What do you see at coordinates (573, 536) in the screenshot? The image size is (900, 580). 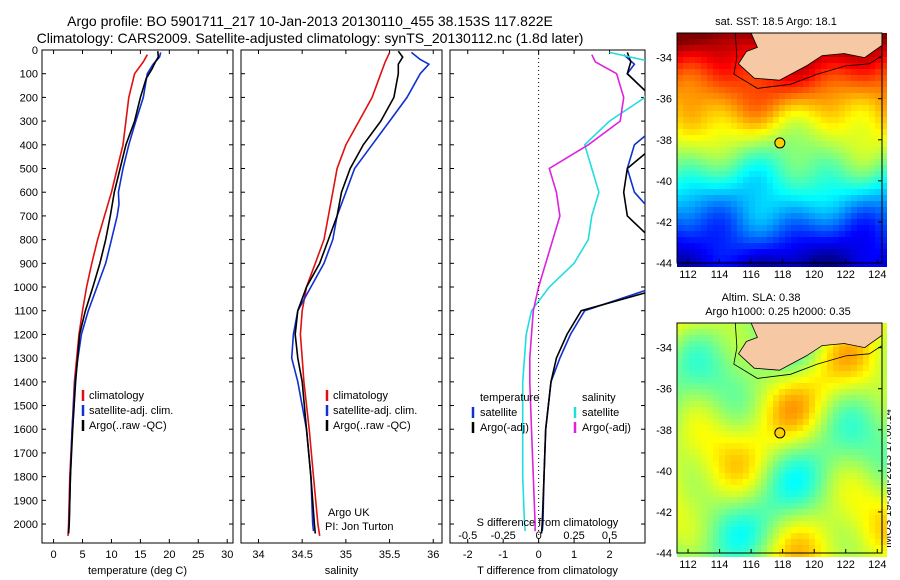 I see `x-tick-label-salinity: 0.25` at bounding box center [573, 536].